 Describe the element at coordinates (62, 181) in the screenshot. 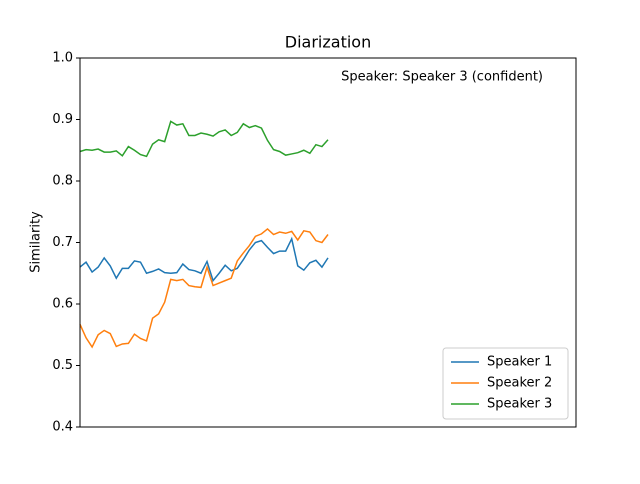

I see `y-tick-label: 0.8` at that location.